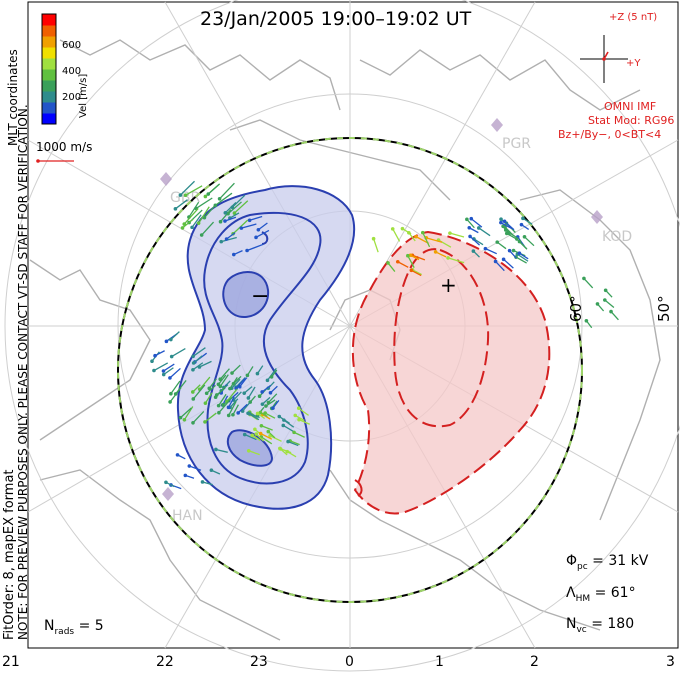 This screenshot has height=674, width=680. I want to click on colorbar-tick-200: 200, so click(72, 97).